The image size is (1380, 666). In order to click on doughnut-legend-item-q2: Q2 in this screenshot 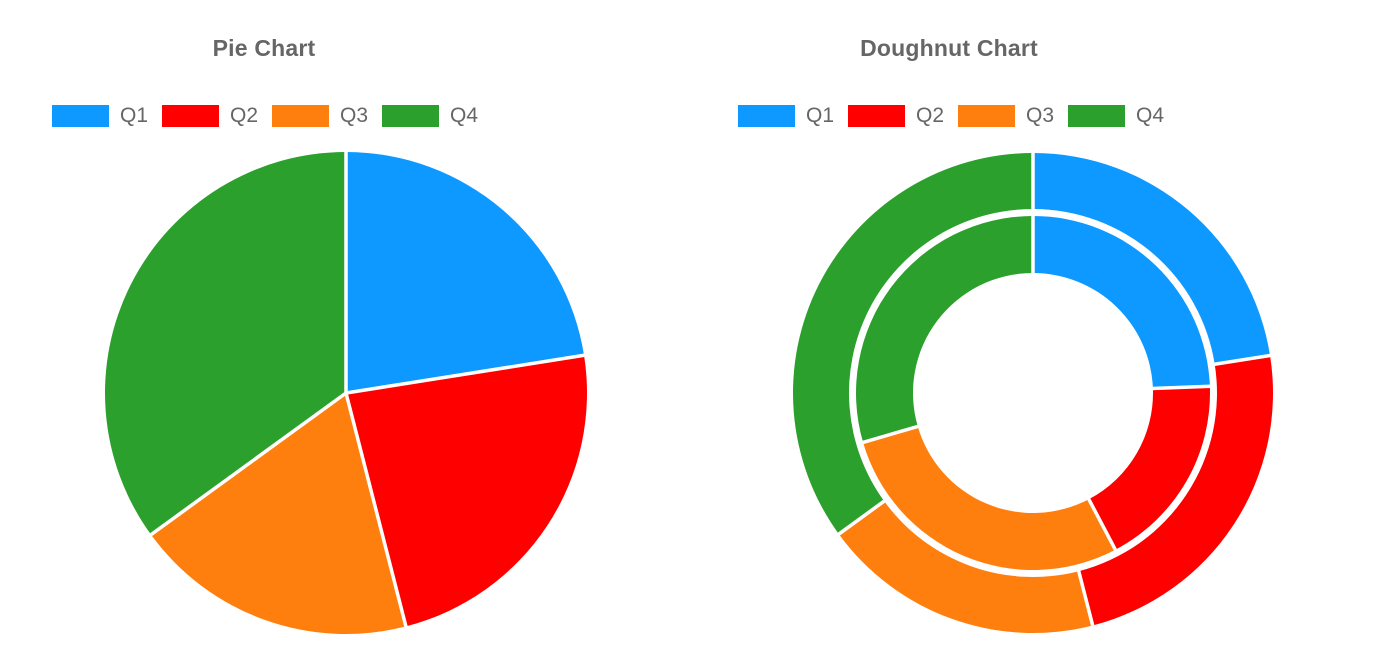, I will do `click(896, 116)`.